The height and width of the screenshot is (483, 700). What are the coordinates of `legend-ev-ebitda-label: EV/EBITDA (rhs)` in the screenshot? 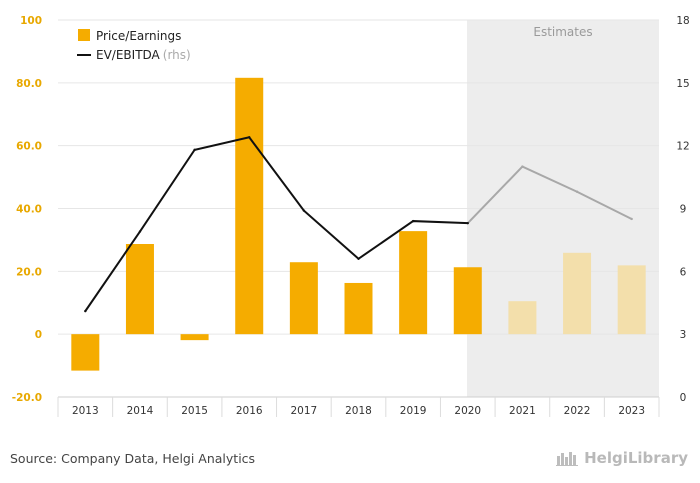 It's located at (143, 55).